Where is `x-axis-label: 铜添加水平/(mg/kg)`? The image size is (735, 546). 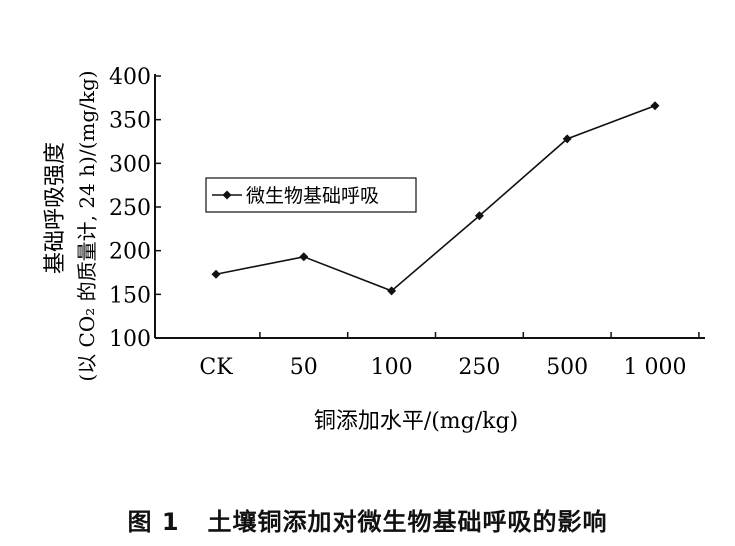 x-axis-label: 铜添加水平/(mg/kg) is located at coordinates (416, 421).